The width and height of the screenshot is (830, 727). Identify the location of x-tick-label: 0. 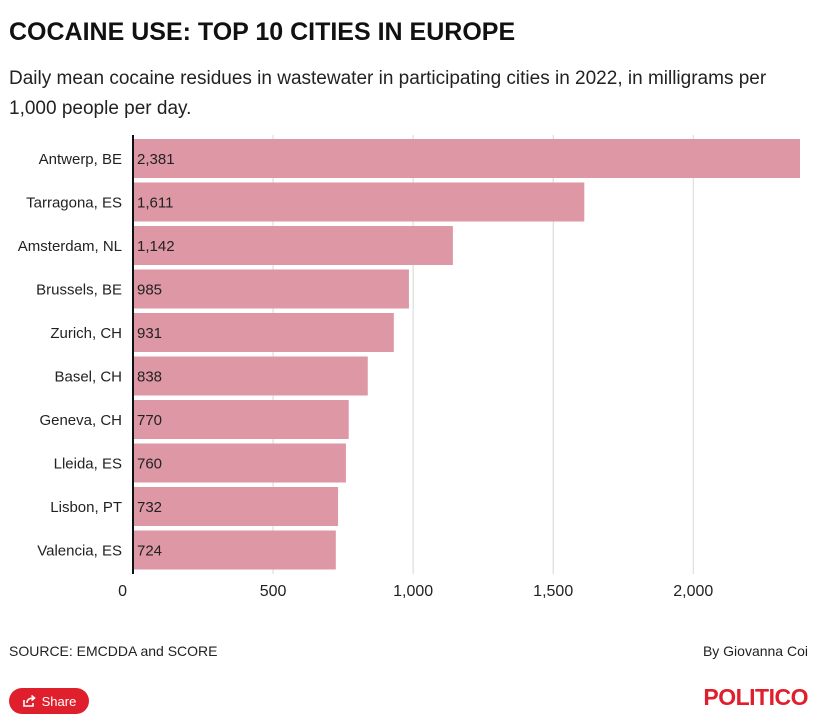
(122, 591).